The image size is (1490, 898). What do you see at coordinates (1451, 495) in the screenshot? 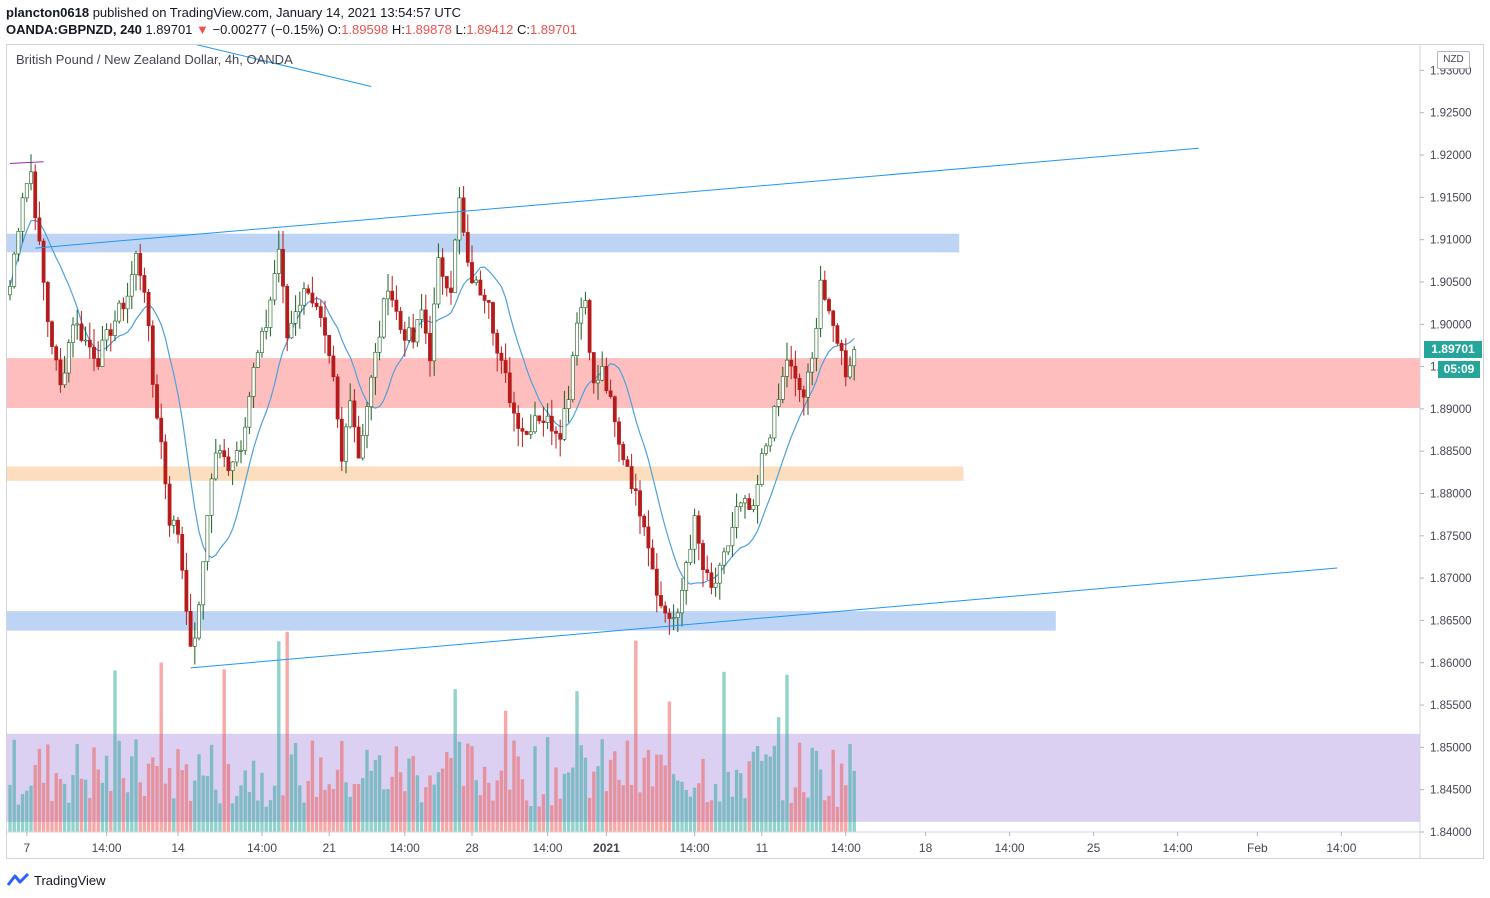
I see `price-tick-label: 1.88000` at bounding box center [1451, 495].